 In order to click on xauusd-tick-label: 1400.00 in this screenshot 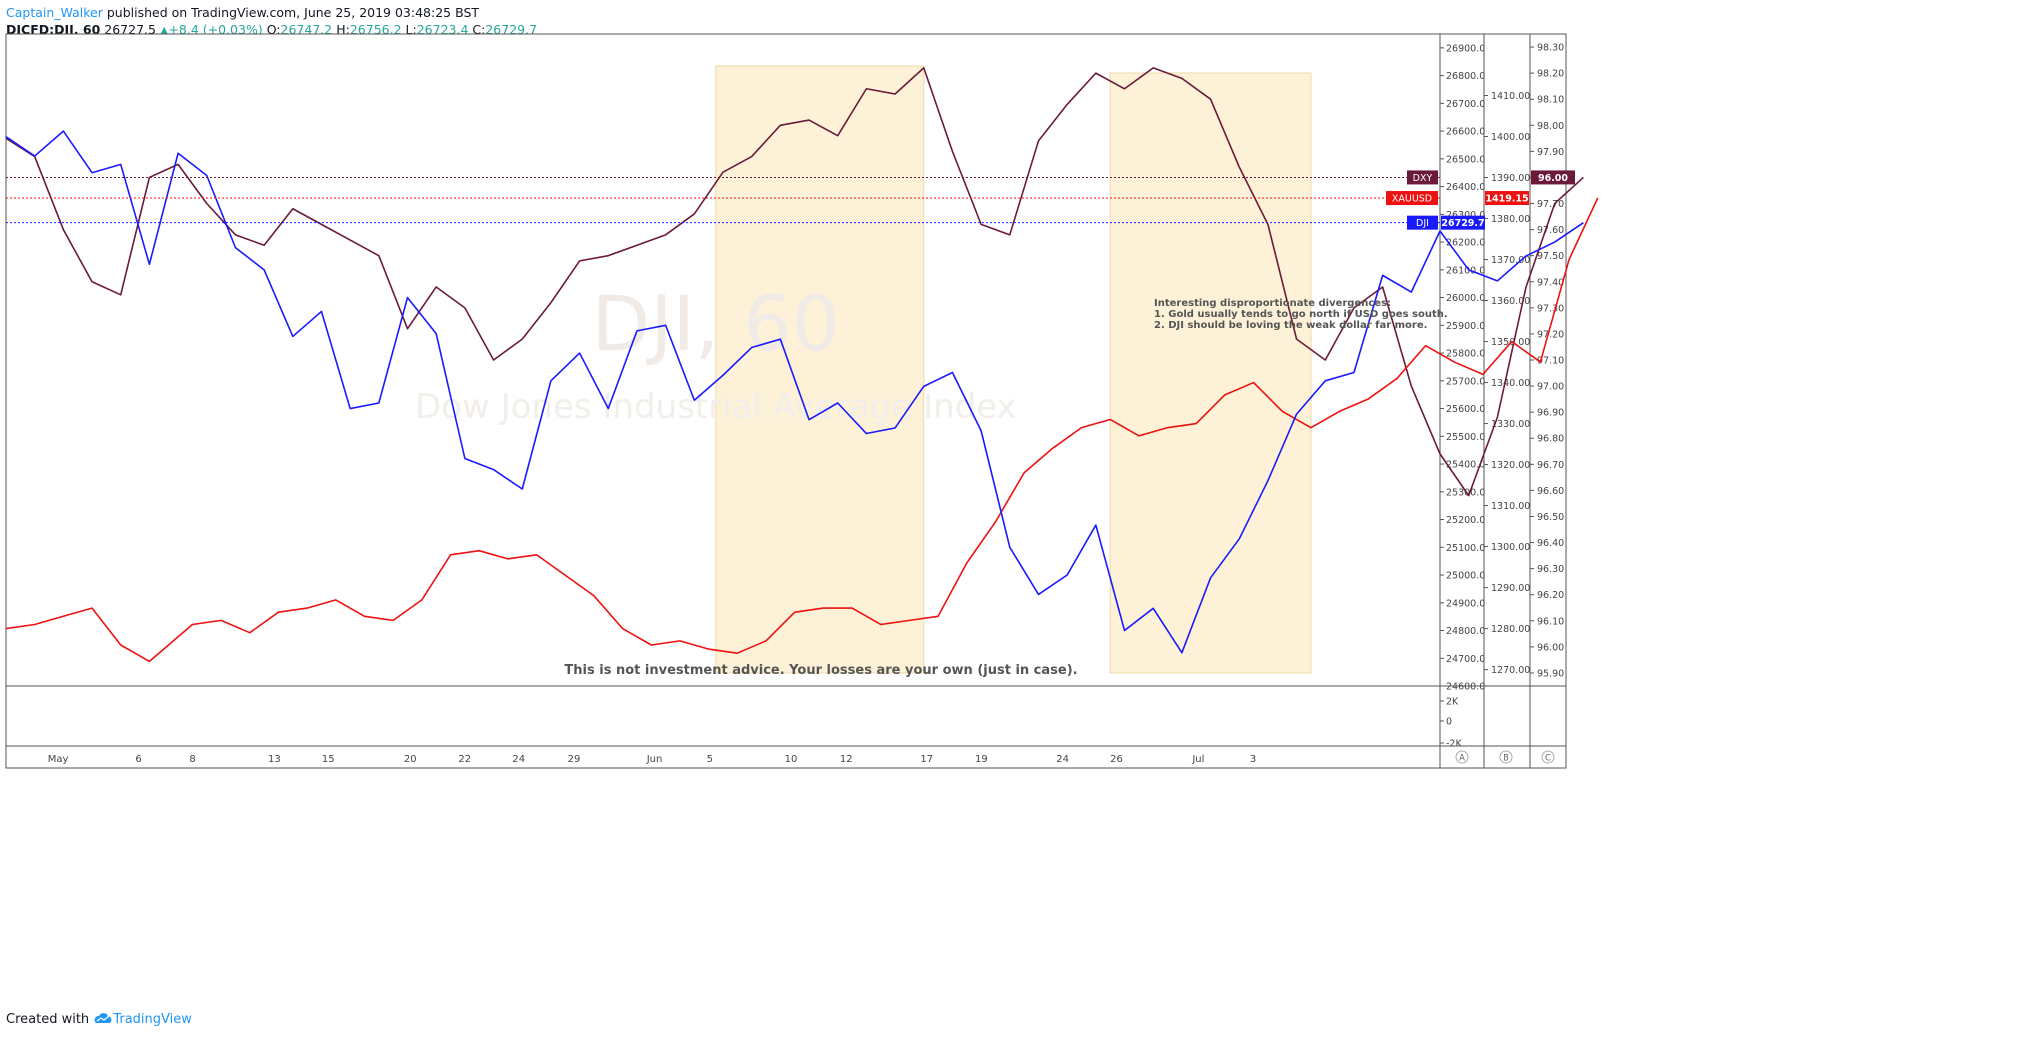, I will do `click(1510, 137)`.